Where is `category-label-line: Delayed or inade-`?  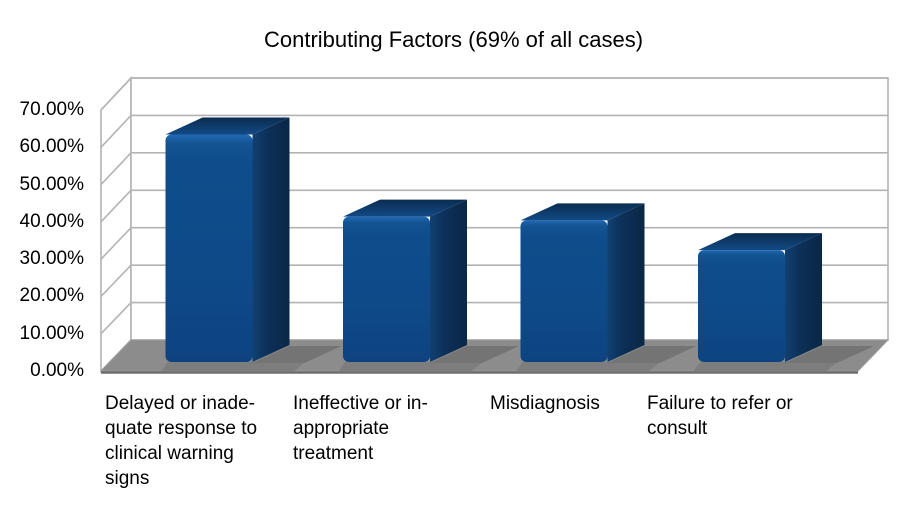 category-label-line: Delayed or inade- is located at coordinates (180, 403).